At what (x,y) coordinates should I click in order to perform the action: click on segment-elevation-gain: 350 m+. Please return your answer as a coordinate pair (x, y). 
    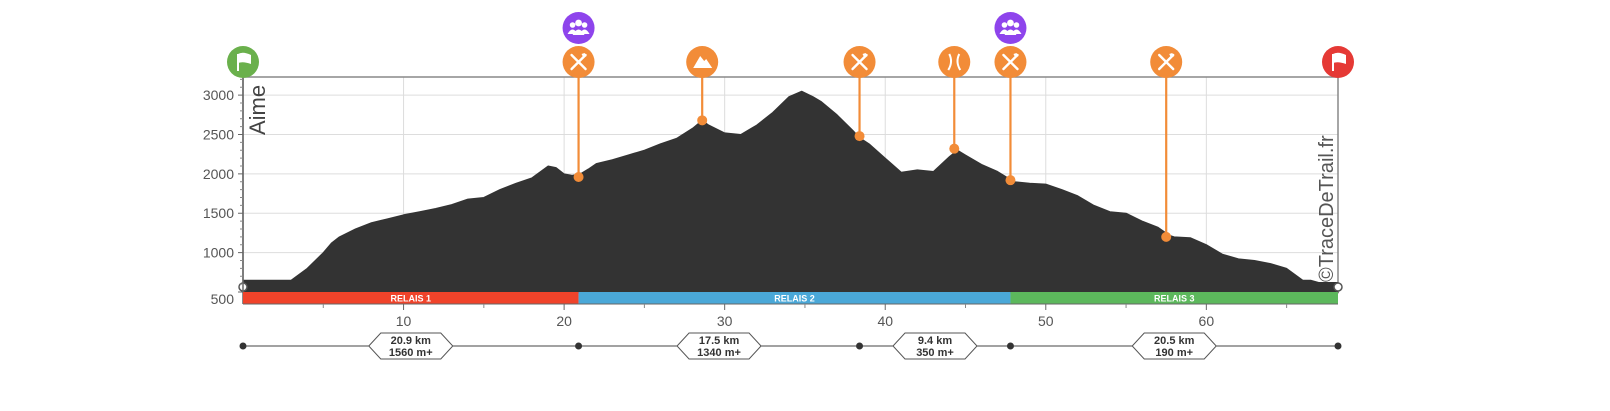
    Looking at the image, I should click on (935, 353).